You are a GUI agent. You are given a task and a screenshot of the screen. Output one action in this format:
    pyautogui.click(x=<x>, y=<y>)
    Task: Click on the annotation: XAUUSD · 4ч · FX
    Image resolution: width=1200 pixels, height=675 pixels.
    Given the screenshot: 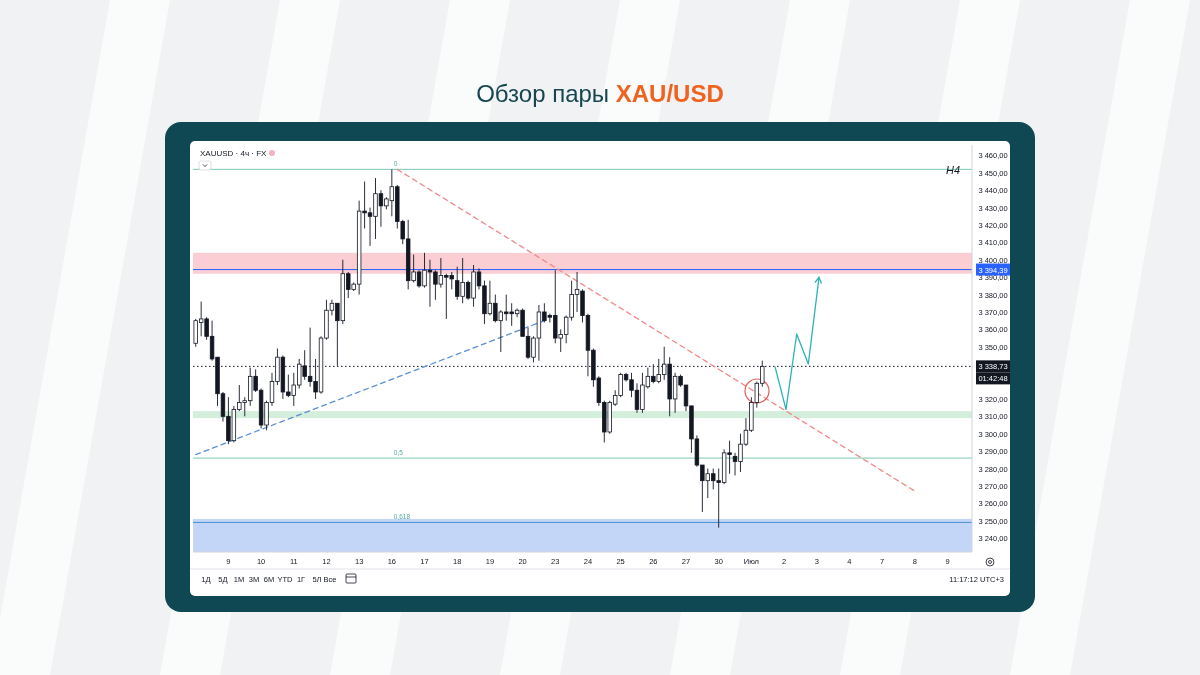 What is the action you would take?
    pyautogui.click(x=234, y=153)
    